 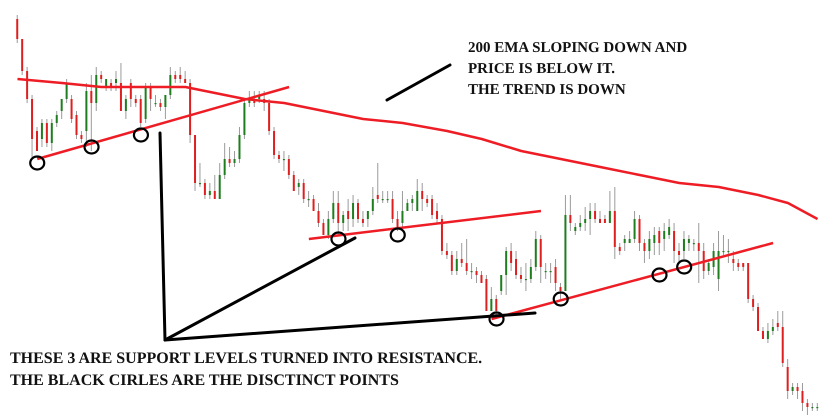 What do you see at coordinates (246, 370) in the screenshot?
I see `annotation: THESE 3 ARE SUPPORT LEVELS TURNED INTO RESISTANCE. THE BLACK CIRLES ARE THE DISCTINCT POINTS` at bounding box center [246, 370].